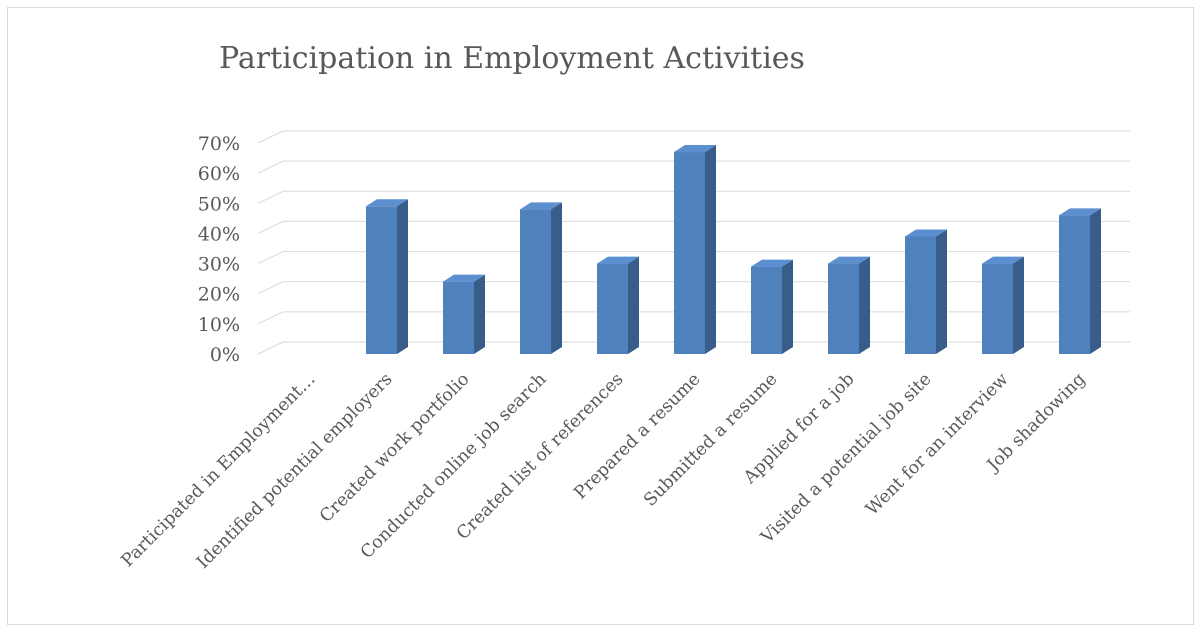  What do you see at coordinates (638, 436) in the screenshot?
I see `x-category-label: Prepared a resume` at bounding box center [638, 436].